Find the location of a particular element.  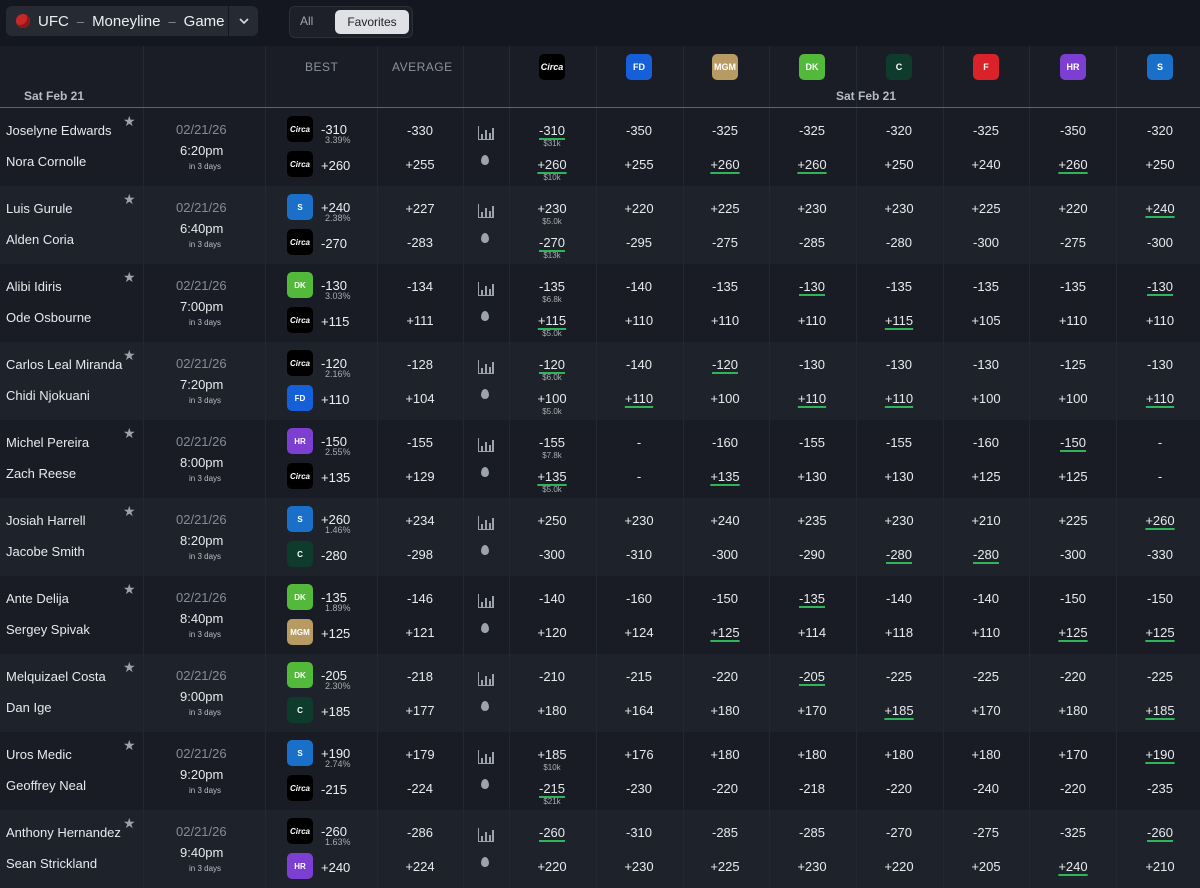

superbook-logo-icon: S is located at coordinates (300, 207).